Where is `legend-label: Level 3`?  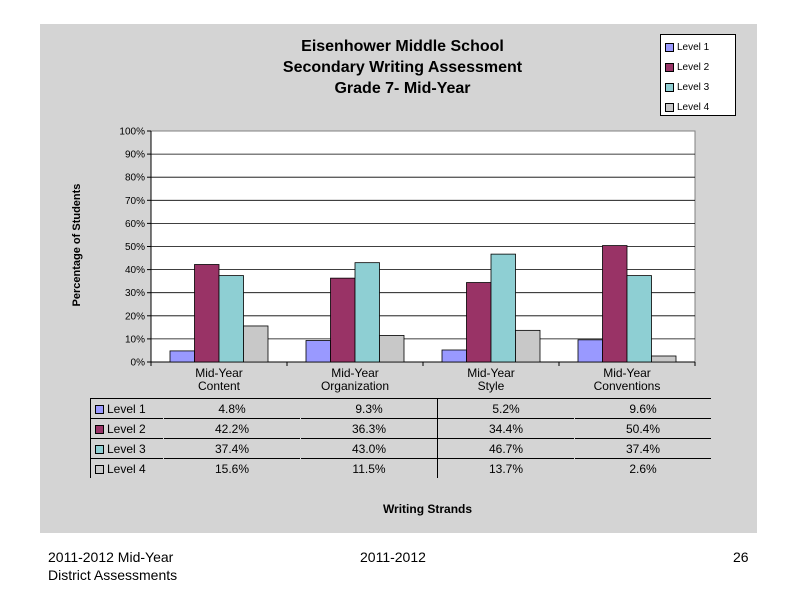 legend-label: Level 3 is located at coordinates (693, 87).